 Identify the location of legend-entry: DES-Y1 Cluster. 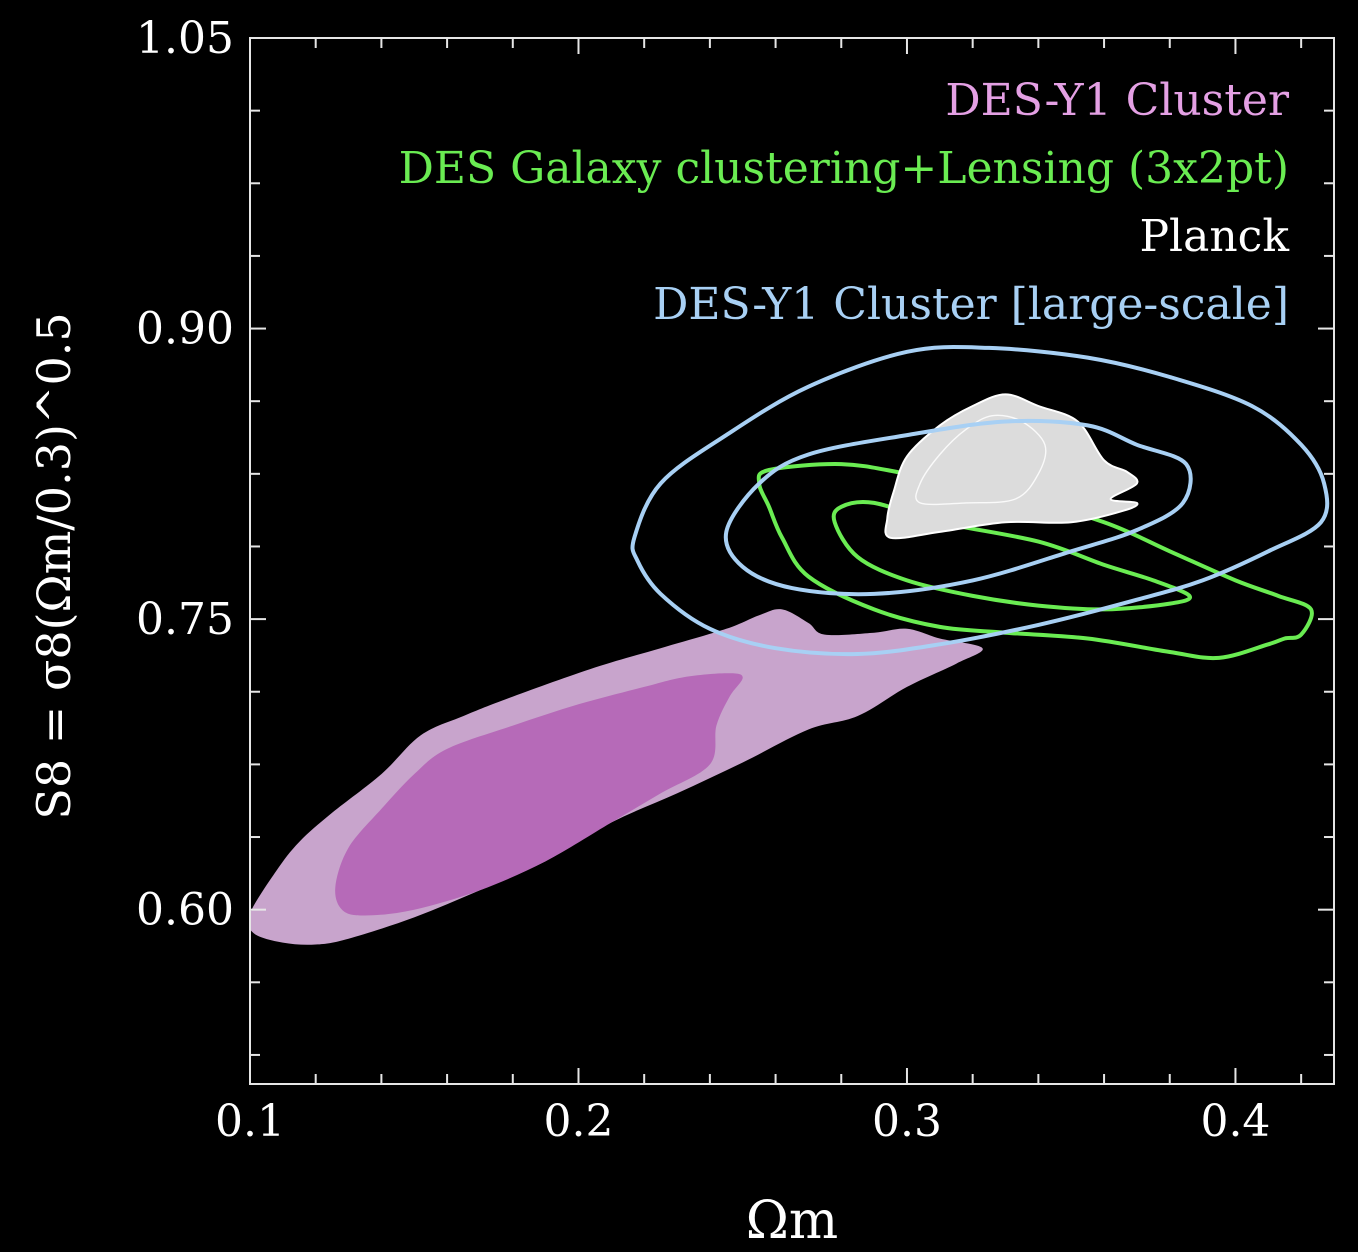
(1117, 100).